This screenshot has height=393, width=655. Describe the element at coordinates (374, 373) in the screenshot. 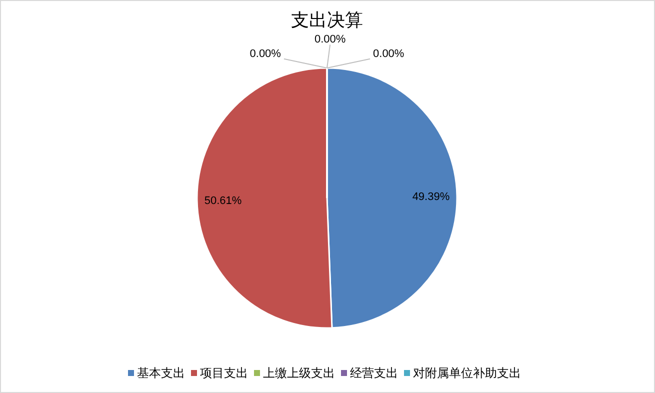

I see `legend-label: 经营支出` at that location.